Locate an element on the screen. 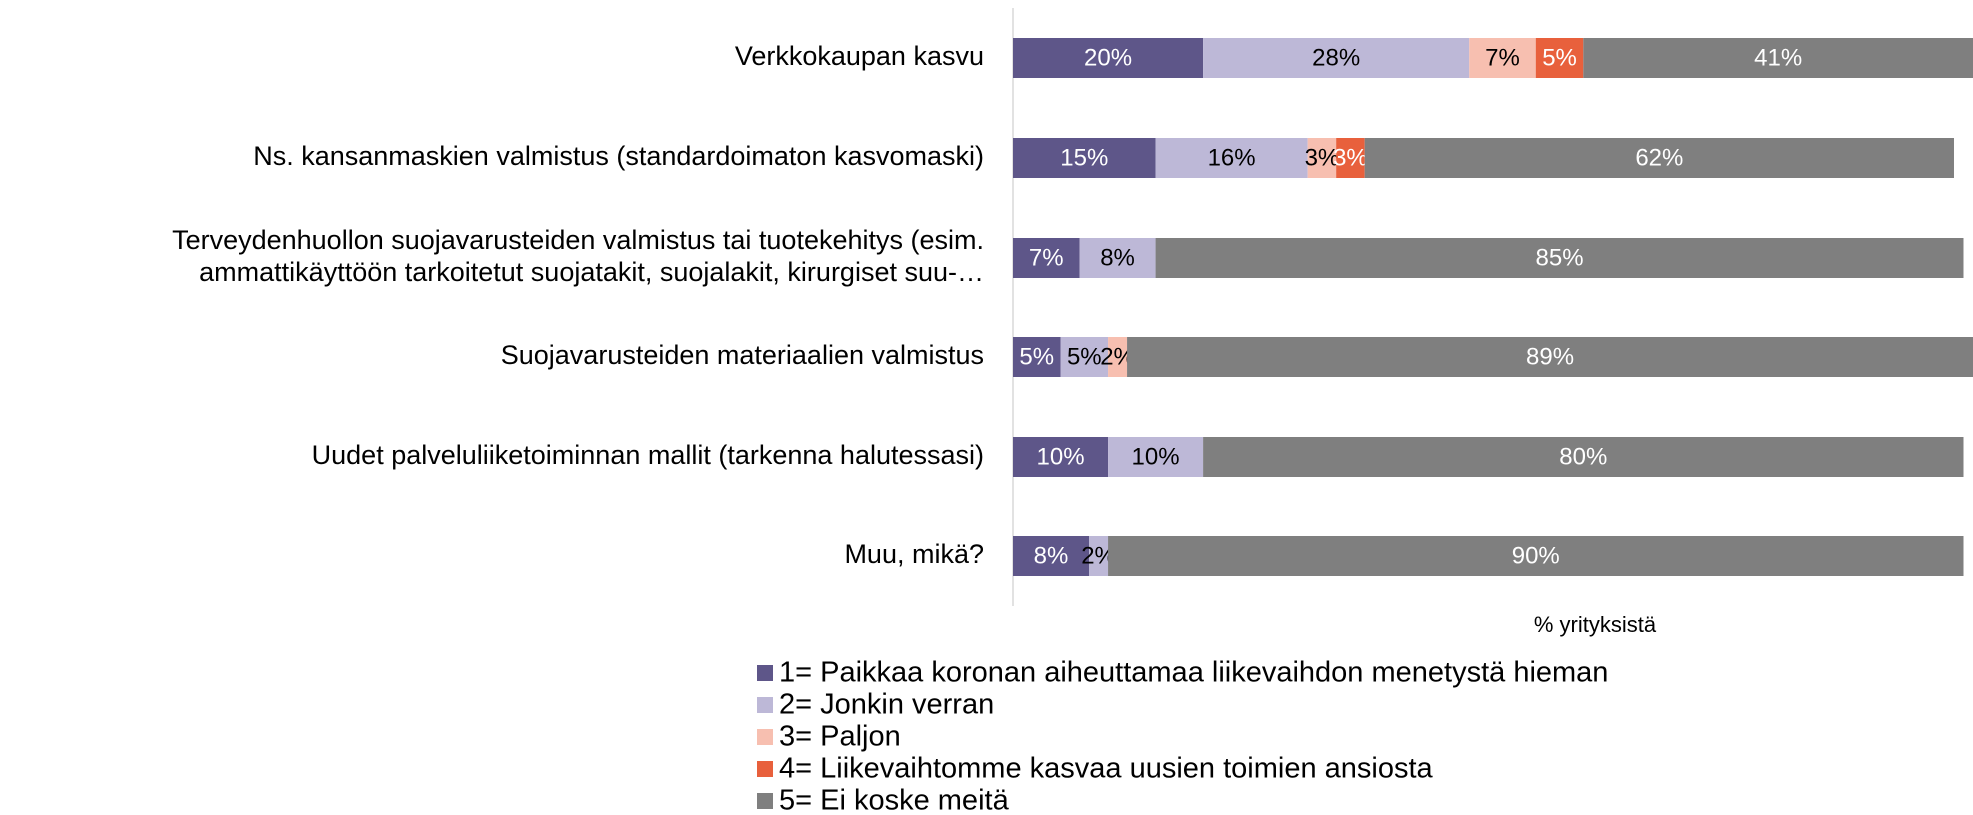  data-label: 20% is located at coordinates (1108, 57).